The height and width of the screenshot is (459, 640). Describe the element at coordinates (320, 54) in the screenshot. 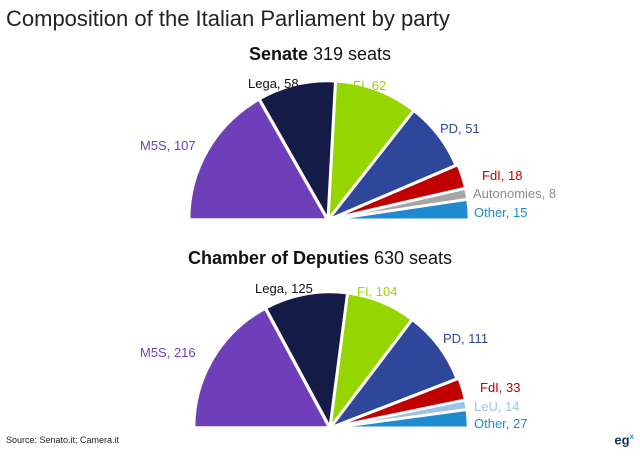

I see `senate-title: Senate 319 seats` at that location.